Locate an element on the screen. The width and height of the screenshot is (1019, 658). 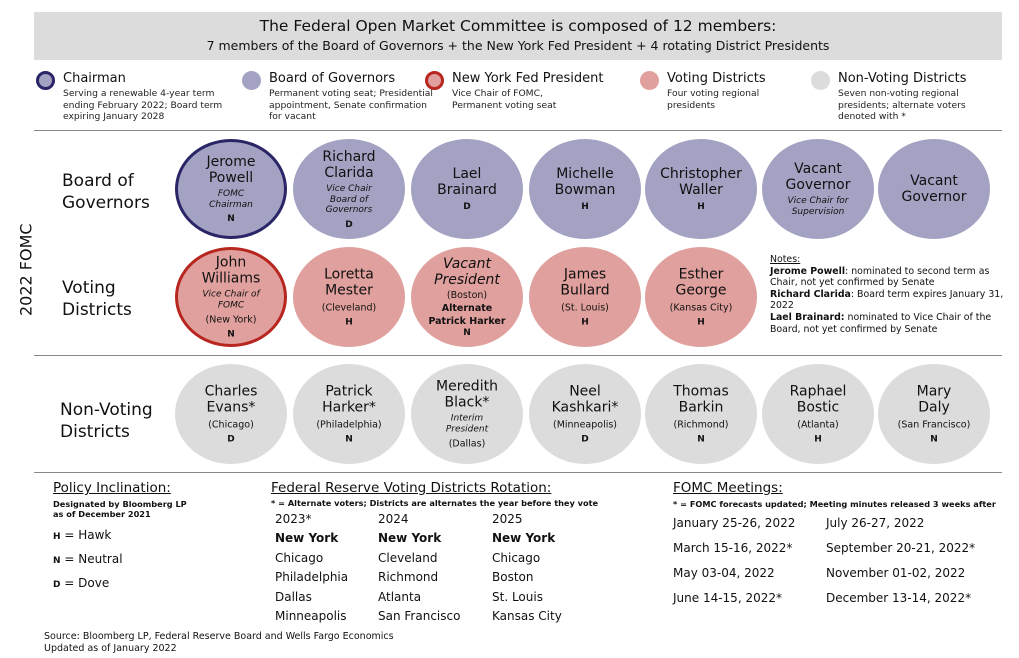
row-label-nonvoting: Non-Voting Districts is located at coordinates (106, 421).